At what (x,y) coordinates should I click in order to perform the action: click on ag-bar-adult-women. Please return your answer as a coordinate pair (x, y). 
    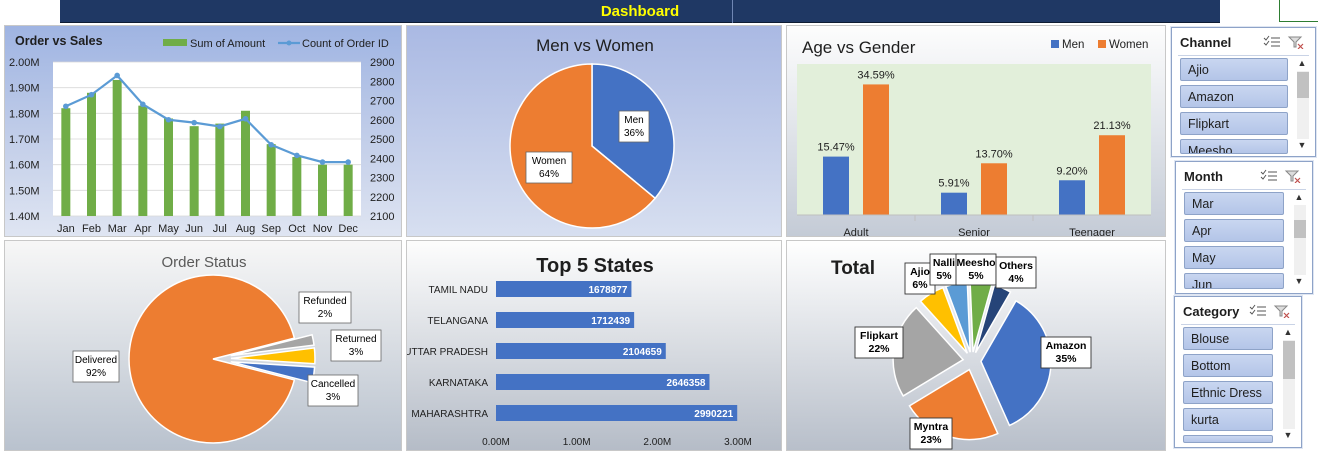
    Looking at the image, I should click on (876, 149).